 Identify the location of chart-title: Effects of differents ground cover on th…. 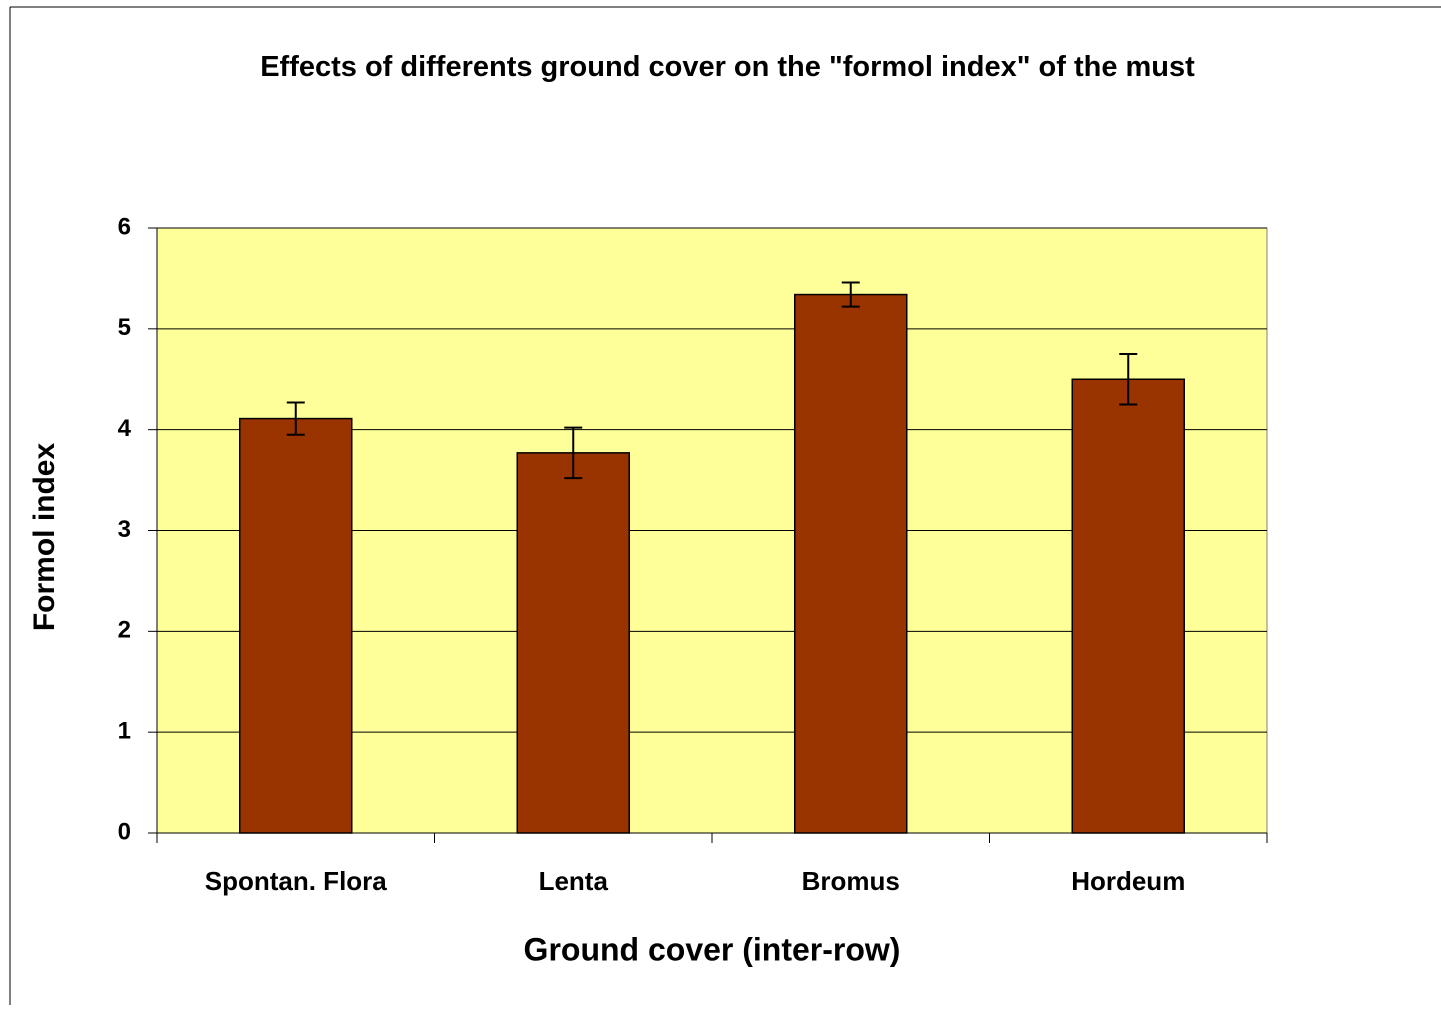
(727, 67).